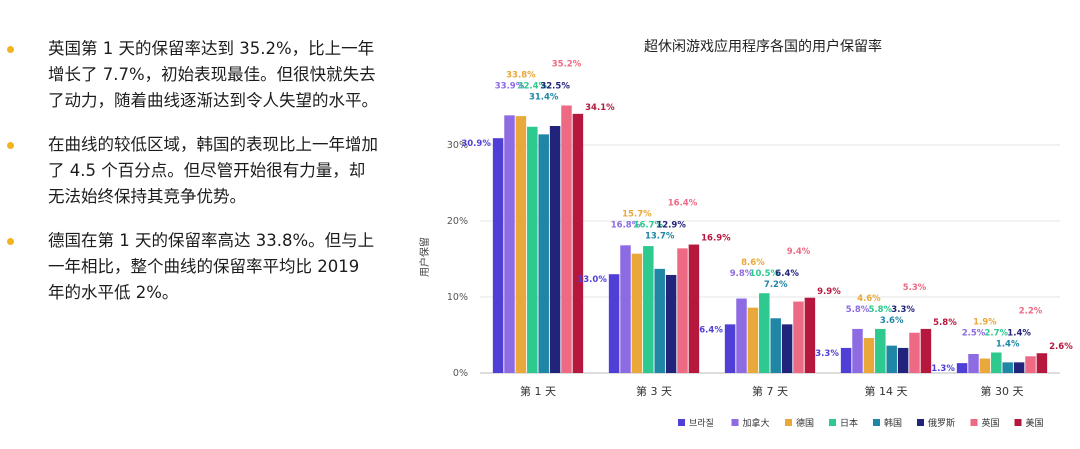 This screenshot has height=449, width=1080. Describe the element at coordinates (765, 274) in the screenshot. I see `data-label: 10.5%` at that location.